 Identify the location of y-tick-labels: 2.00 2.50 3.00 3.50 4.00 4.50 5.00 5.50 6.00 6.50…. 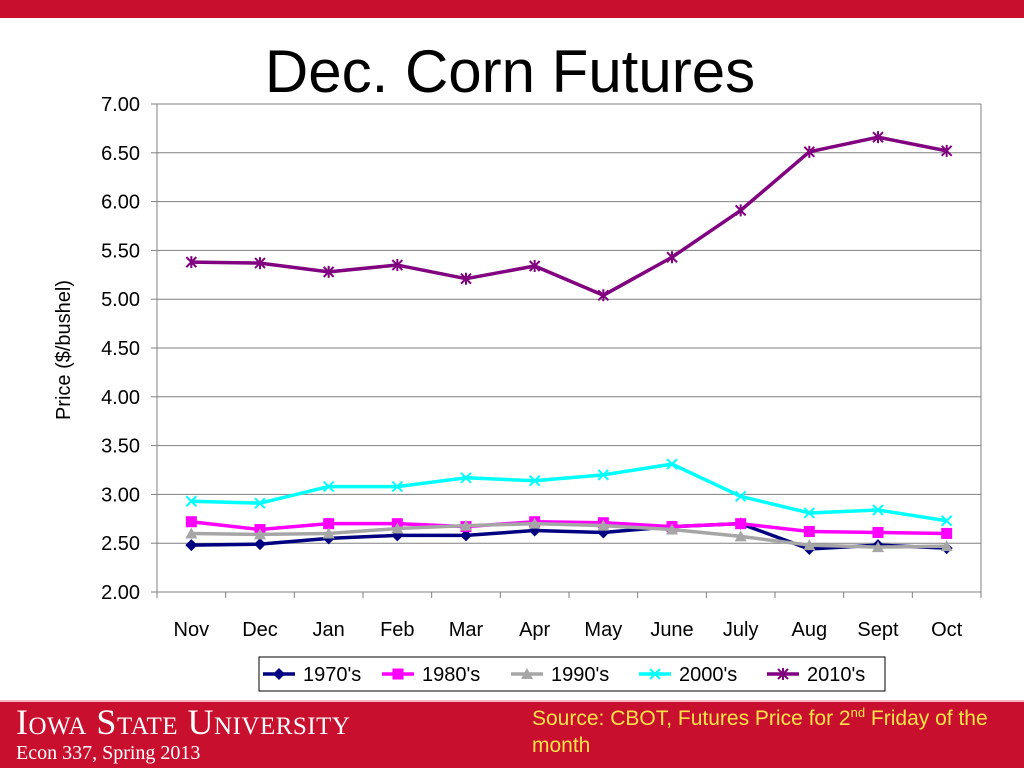
(120, 349).